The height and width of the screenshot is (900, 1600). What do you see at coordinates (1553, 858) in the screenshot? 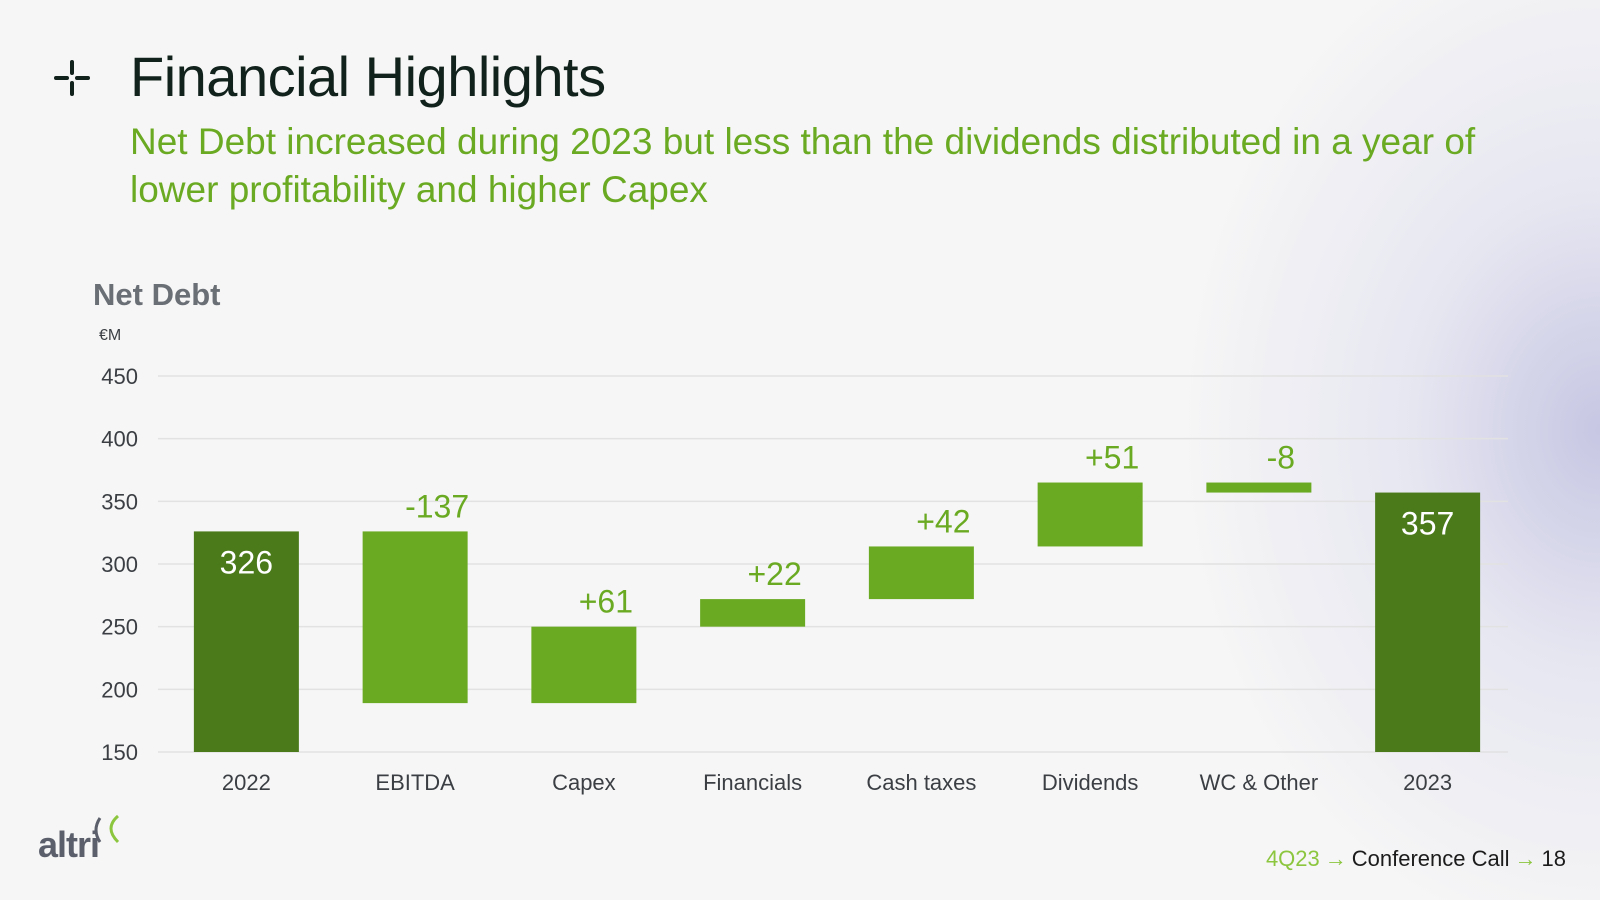
I see `footer-page-number: 18` at bounding box center [1553, 858].